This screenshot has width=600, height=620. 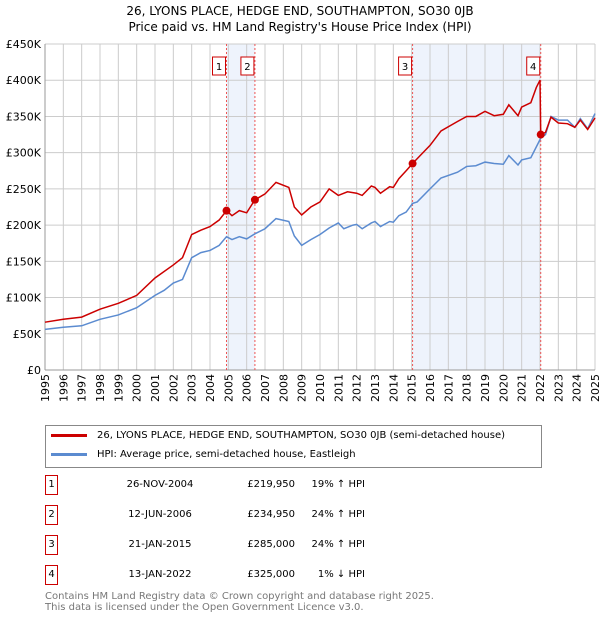 What do you see at coordinates (63, 388) in the screenshot?
I see `x-tick-label: 1996` at bounding box center [63, 388].